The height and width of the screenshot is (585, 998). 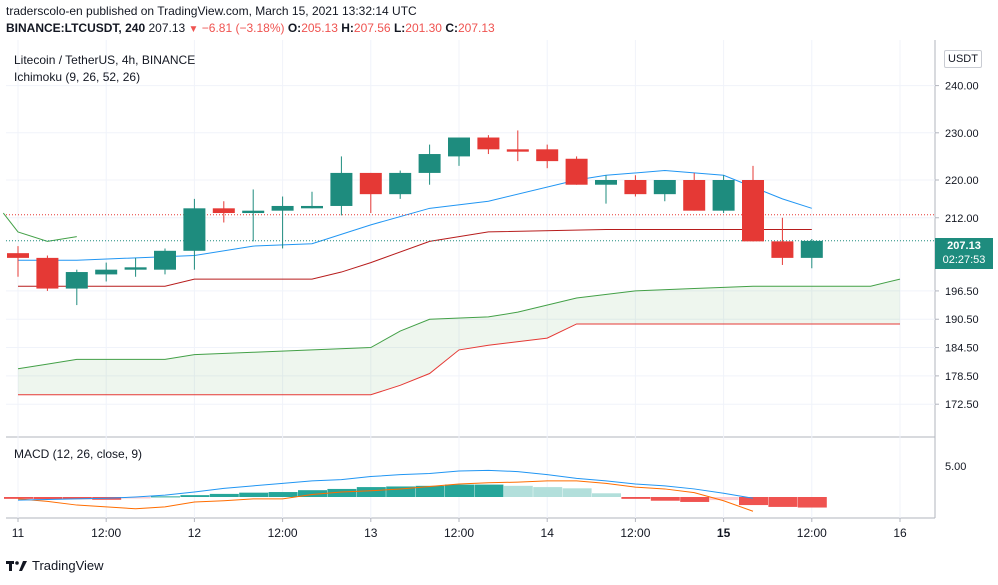 What do you see at coordinates (476, 28) in the screenshot?
I see `close-value: 207.13` at bounding box center [476, 28].